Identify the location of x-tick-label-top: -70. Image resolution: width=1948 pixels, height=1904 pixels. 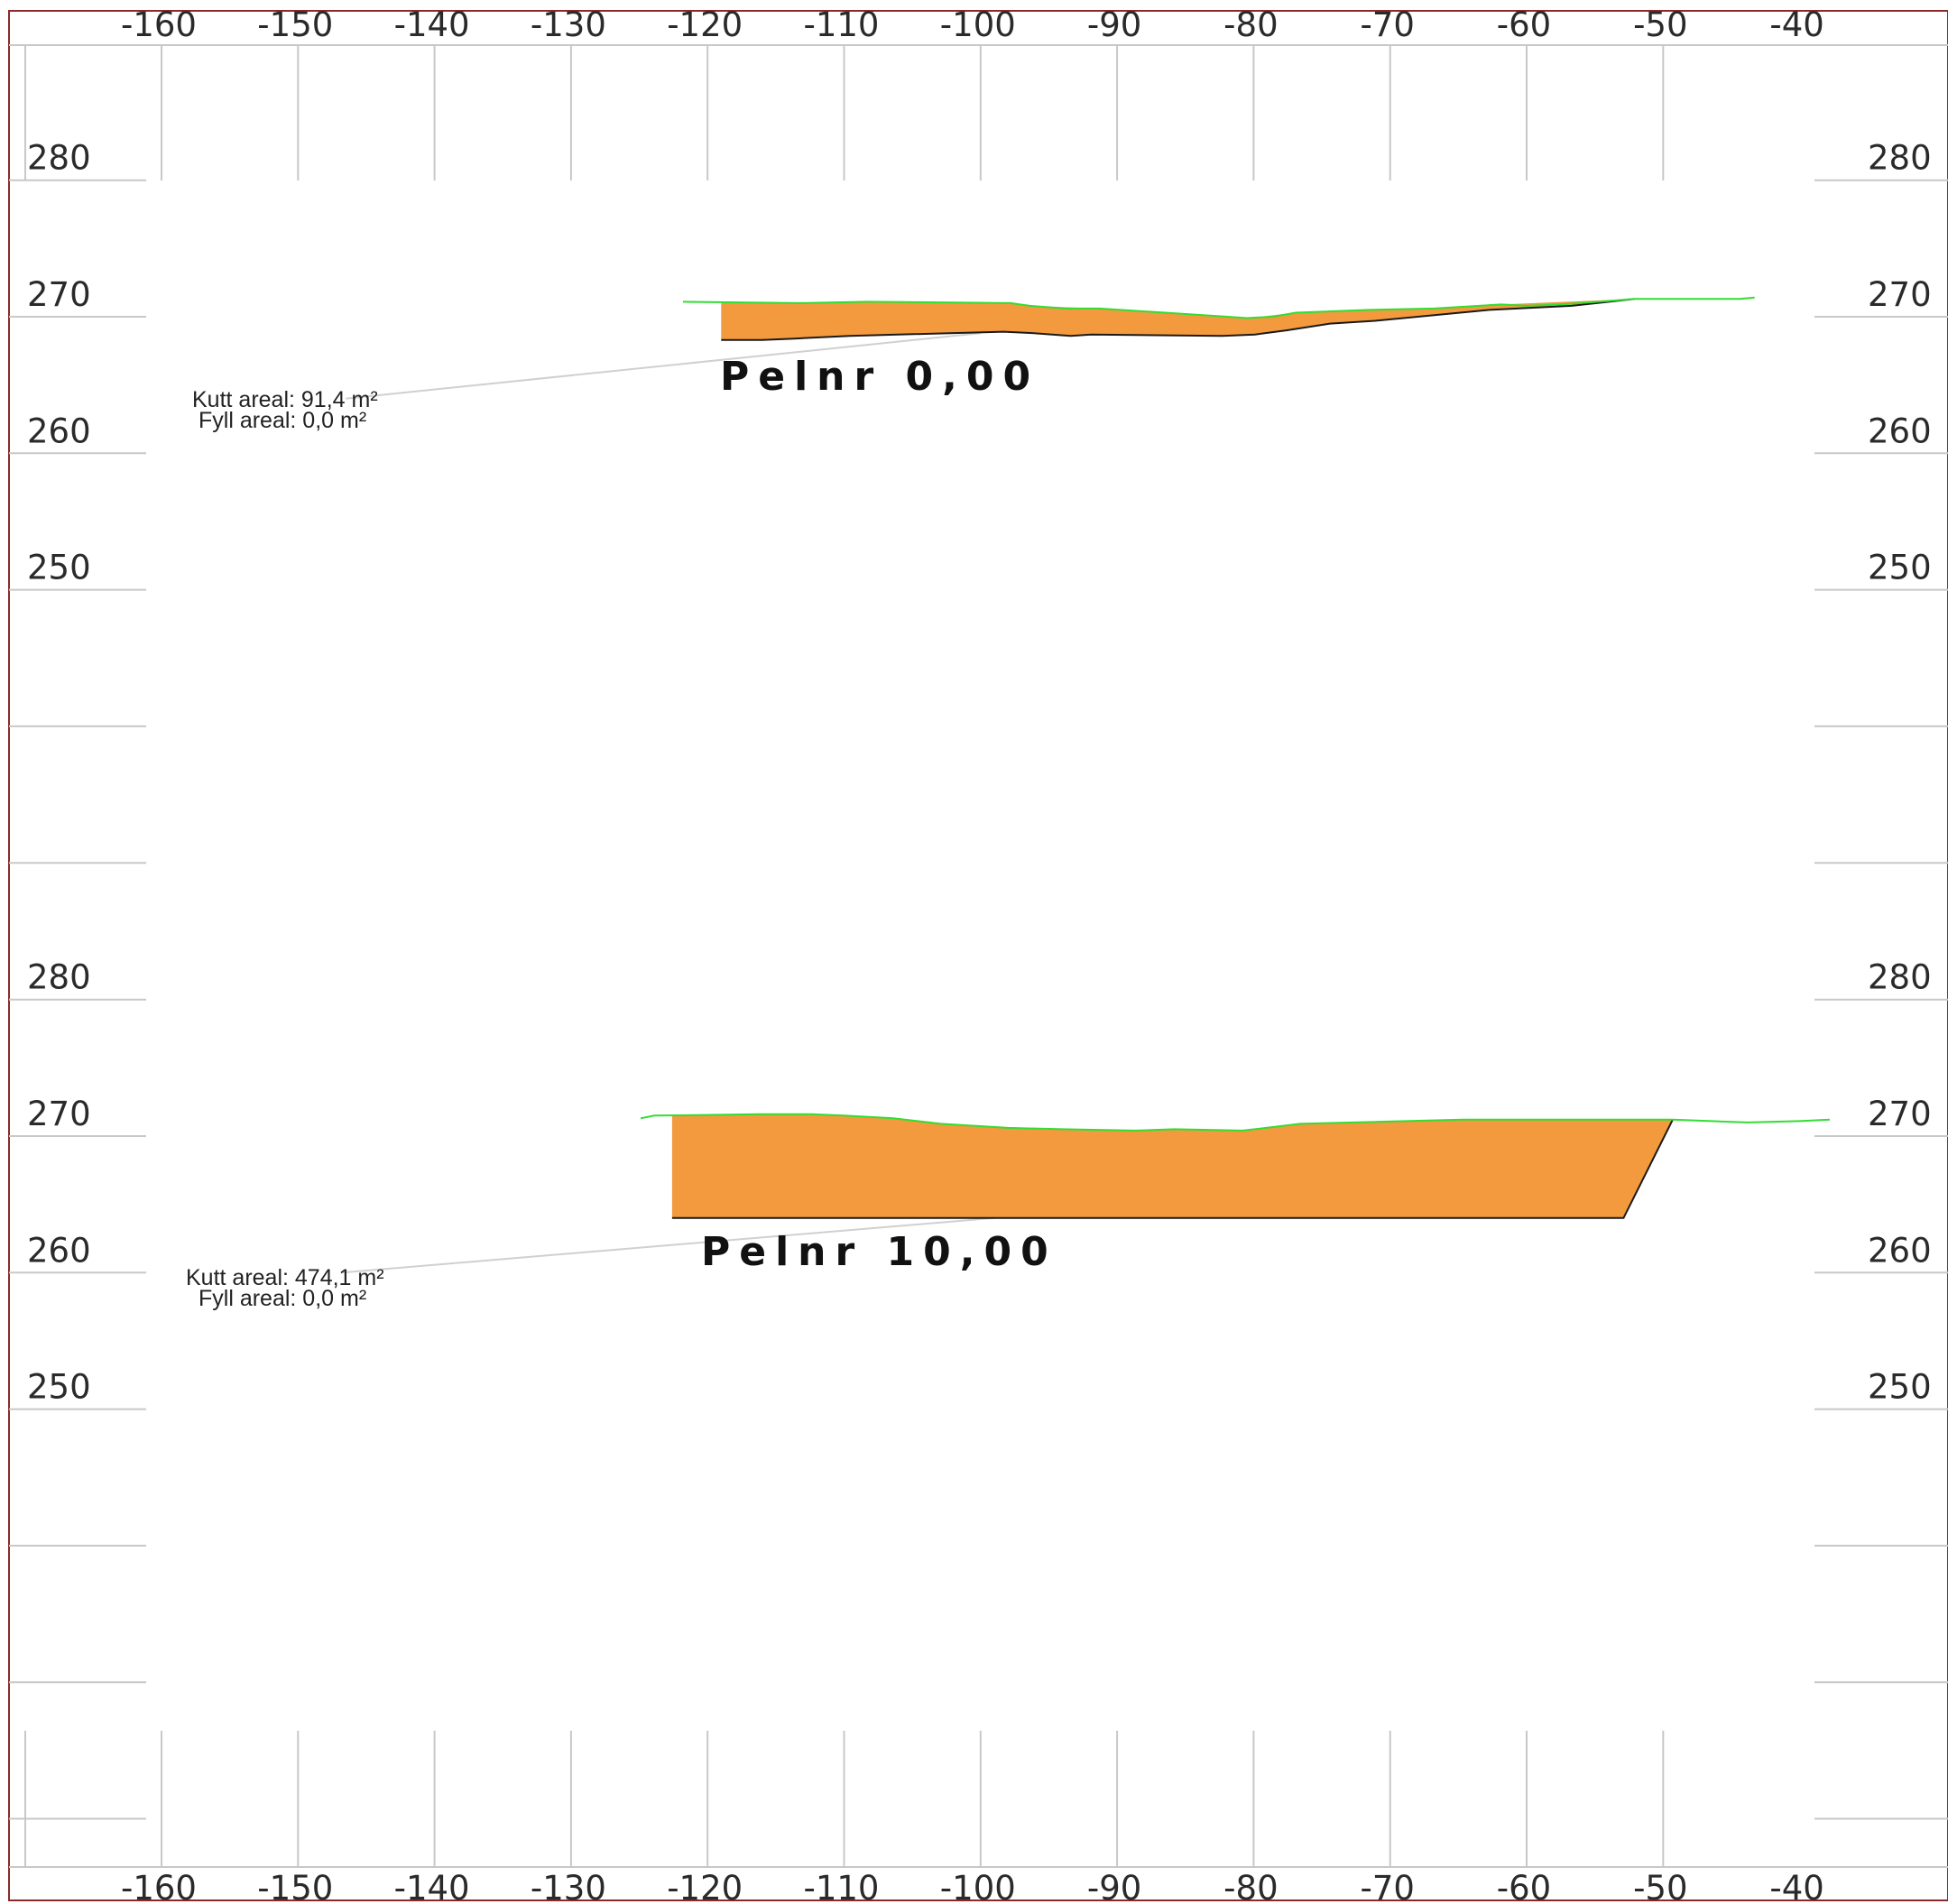
(1387, 24).